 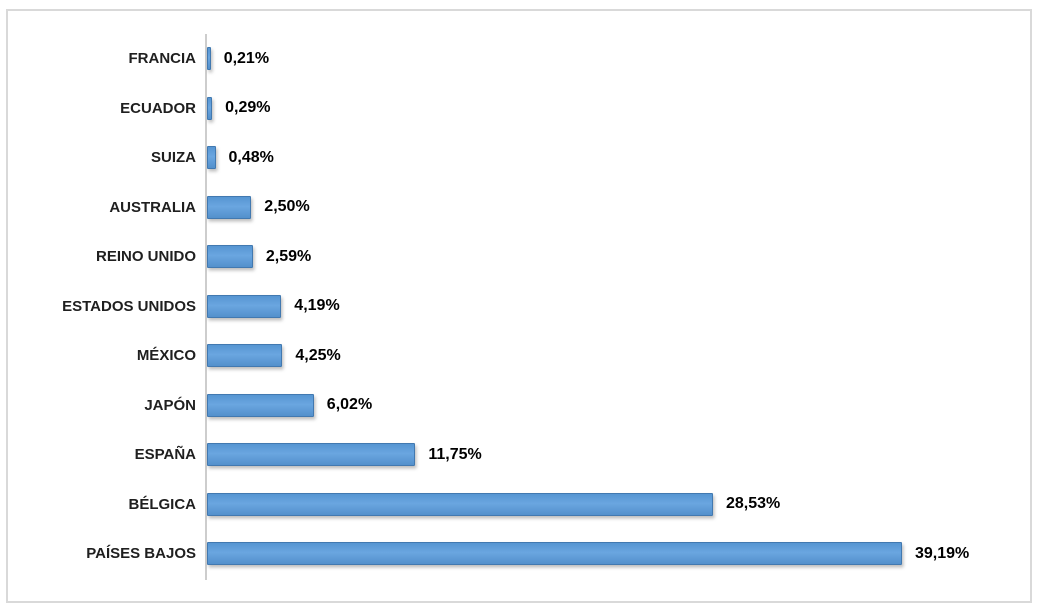 I want to click on category-label: BÉLGICA, so click(x=162, y=504).